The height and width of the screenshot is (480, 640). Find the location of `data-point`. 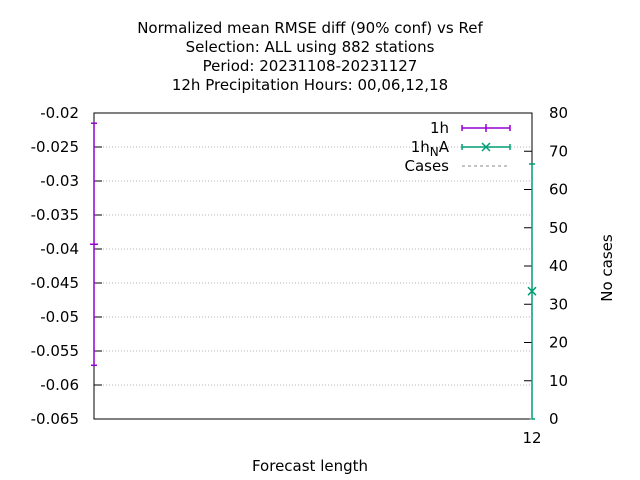

data-point is located at coordinates (532, 291).